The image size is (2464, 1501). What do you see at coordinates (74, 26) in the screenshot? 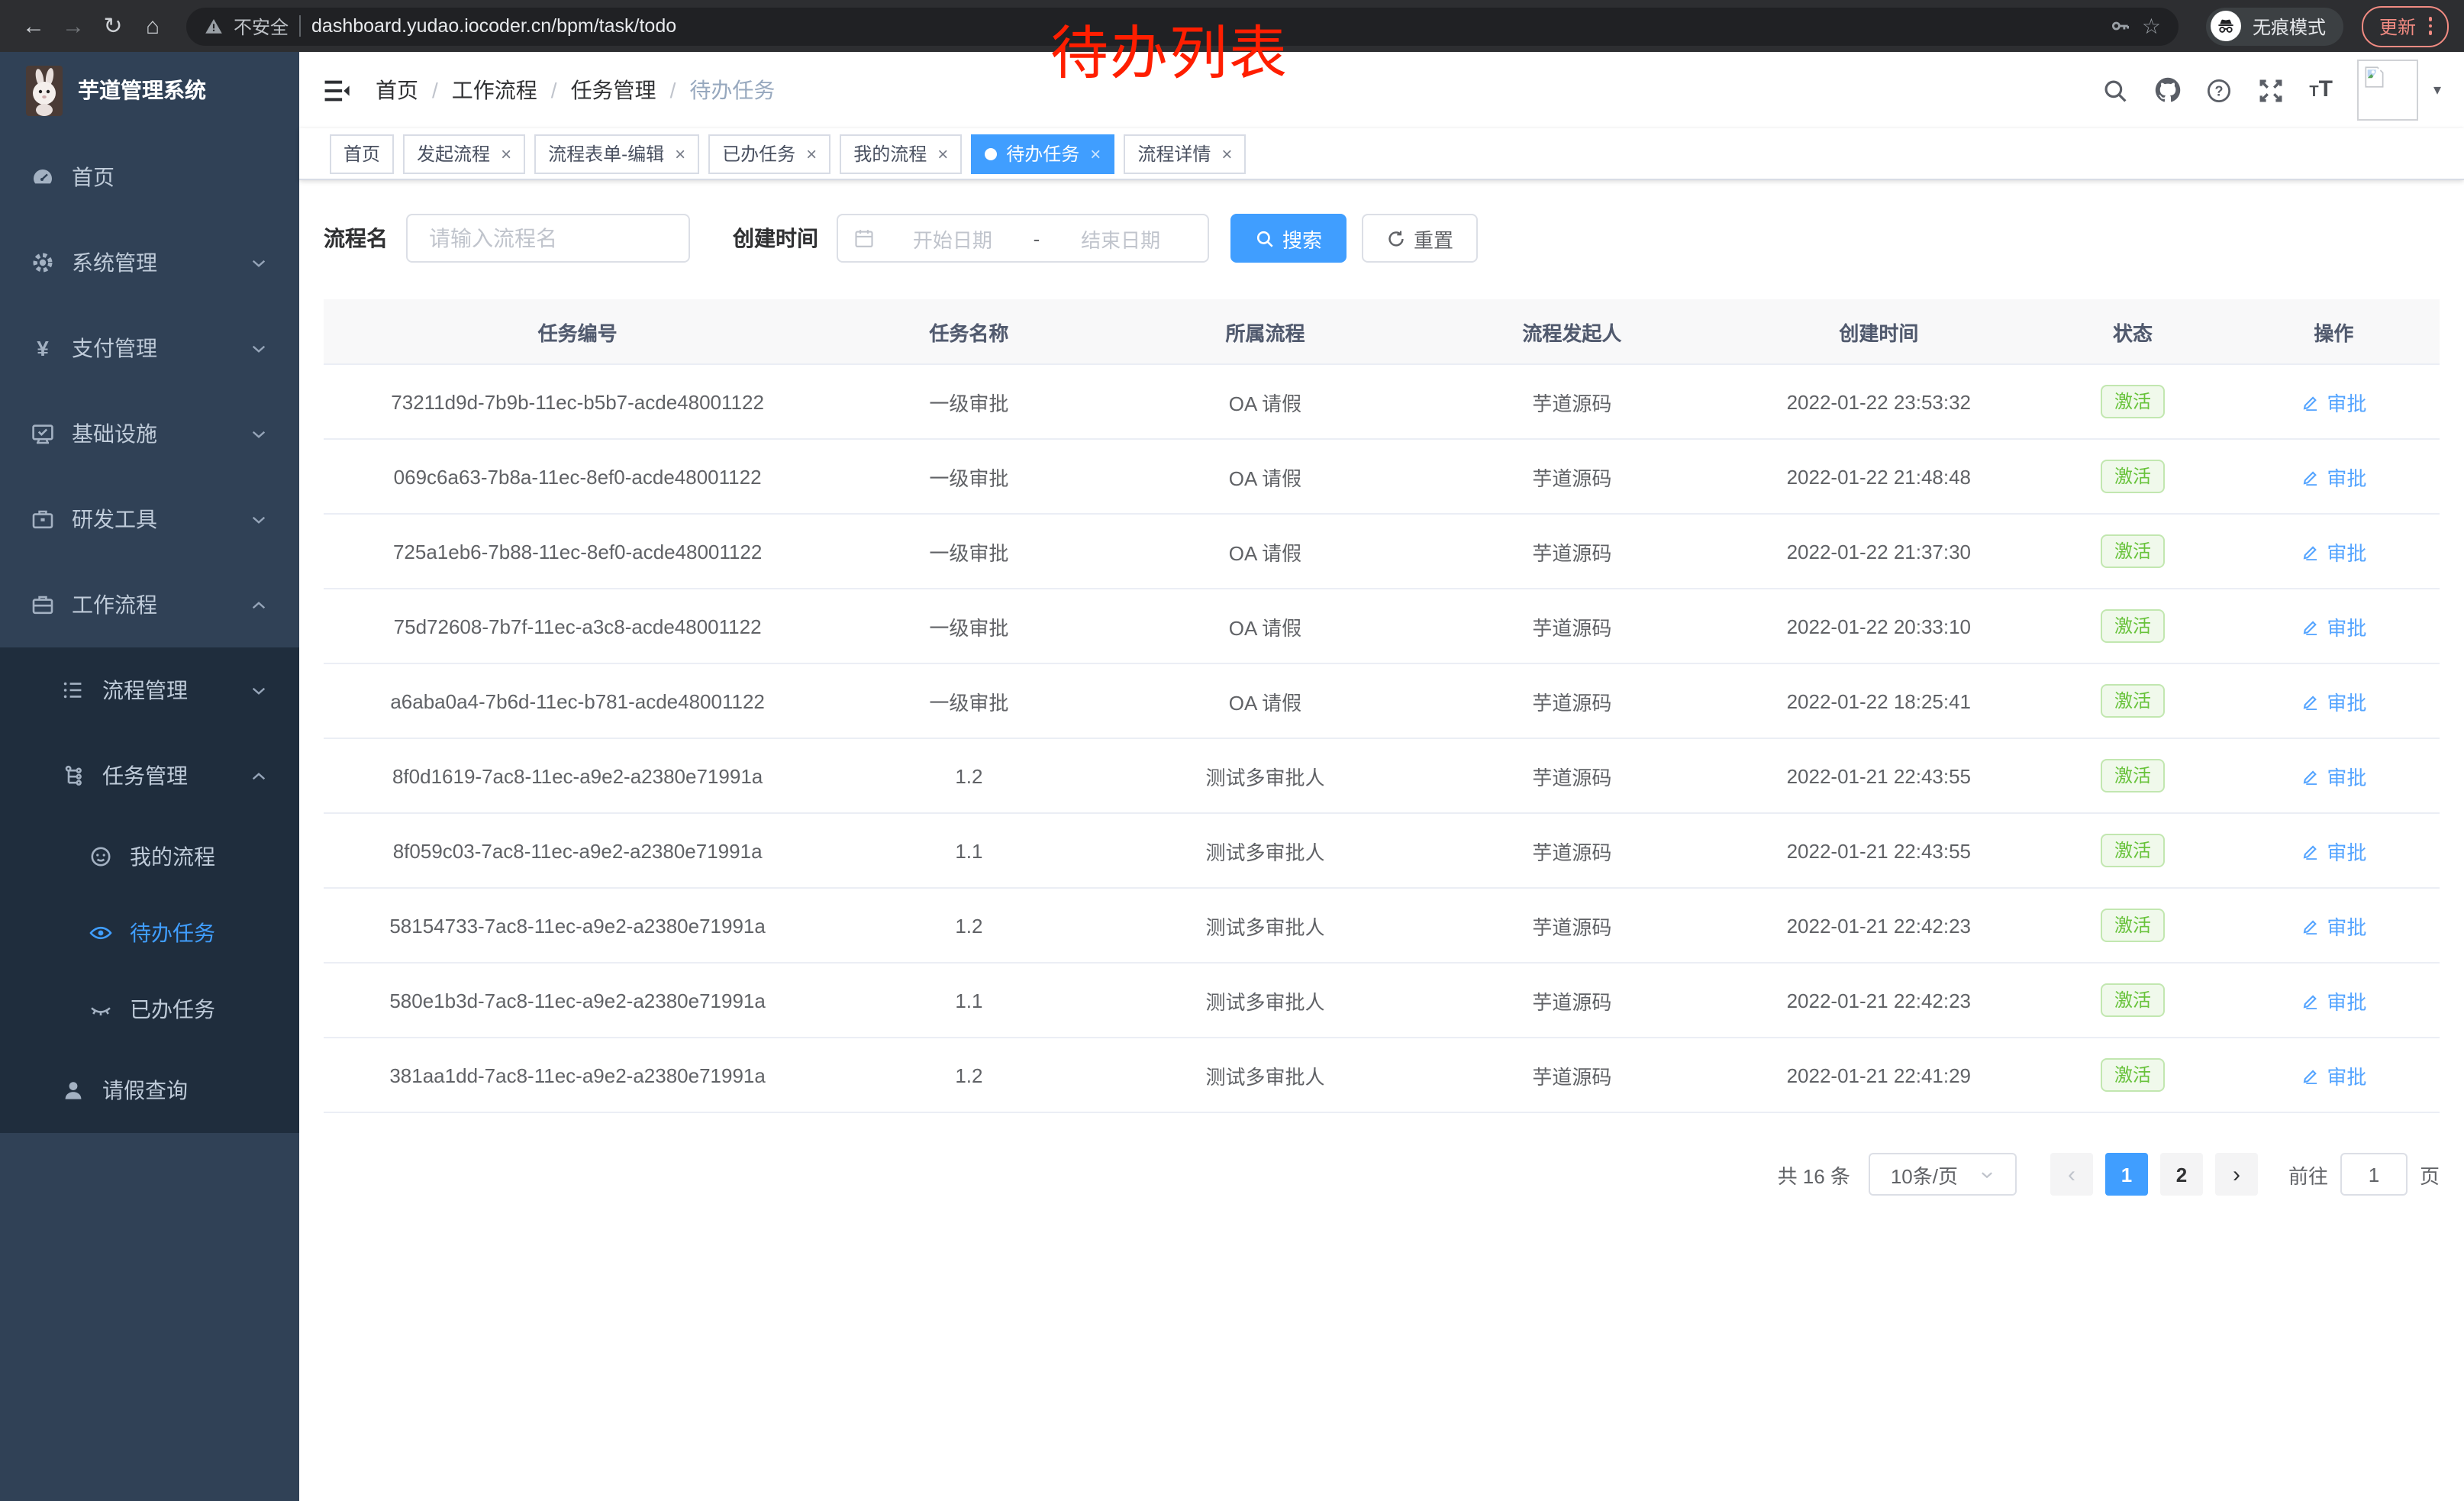
I see `browser-forward-icon: →` at bounding box center [74, 26].